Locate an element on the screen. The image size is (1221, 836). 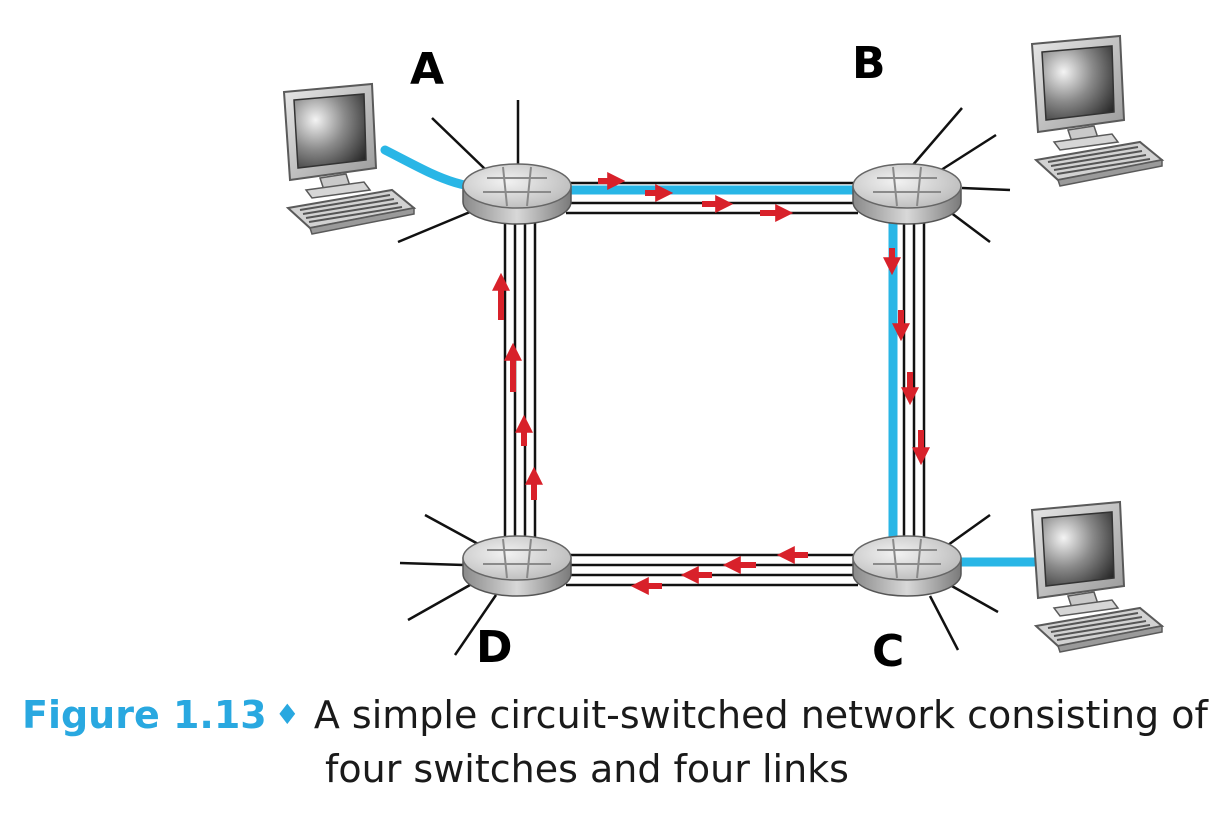
host-computer-c is located at coordinates (1097, 577).